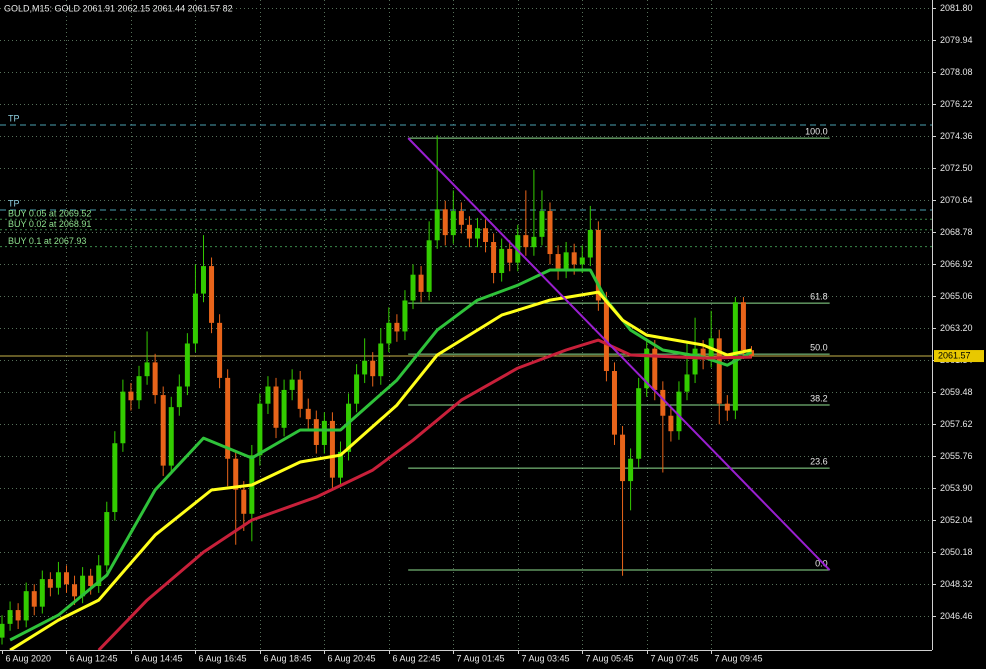  What do you see at coordinates (821, 563) in the screenshot?
I see `fib-label: 0.0` at bounding box center [821, 563].